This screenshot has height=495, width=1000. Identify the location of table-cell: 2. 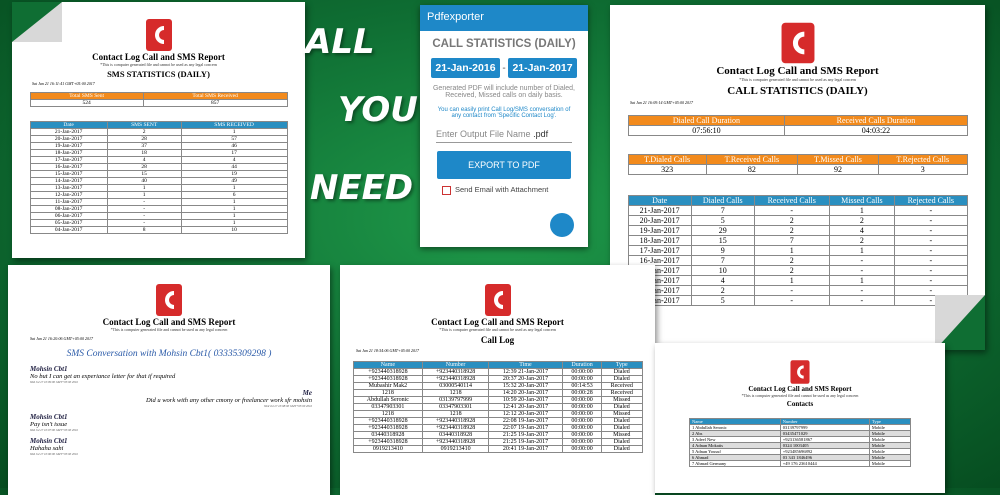
(144, 132).